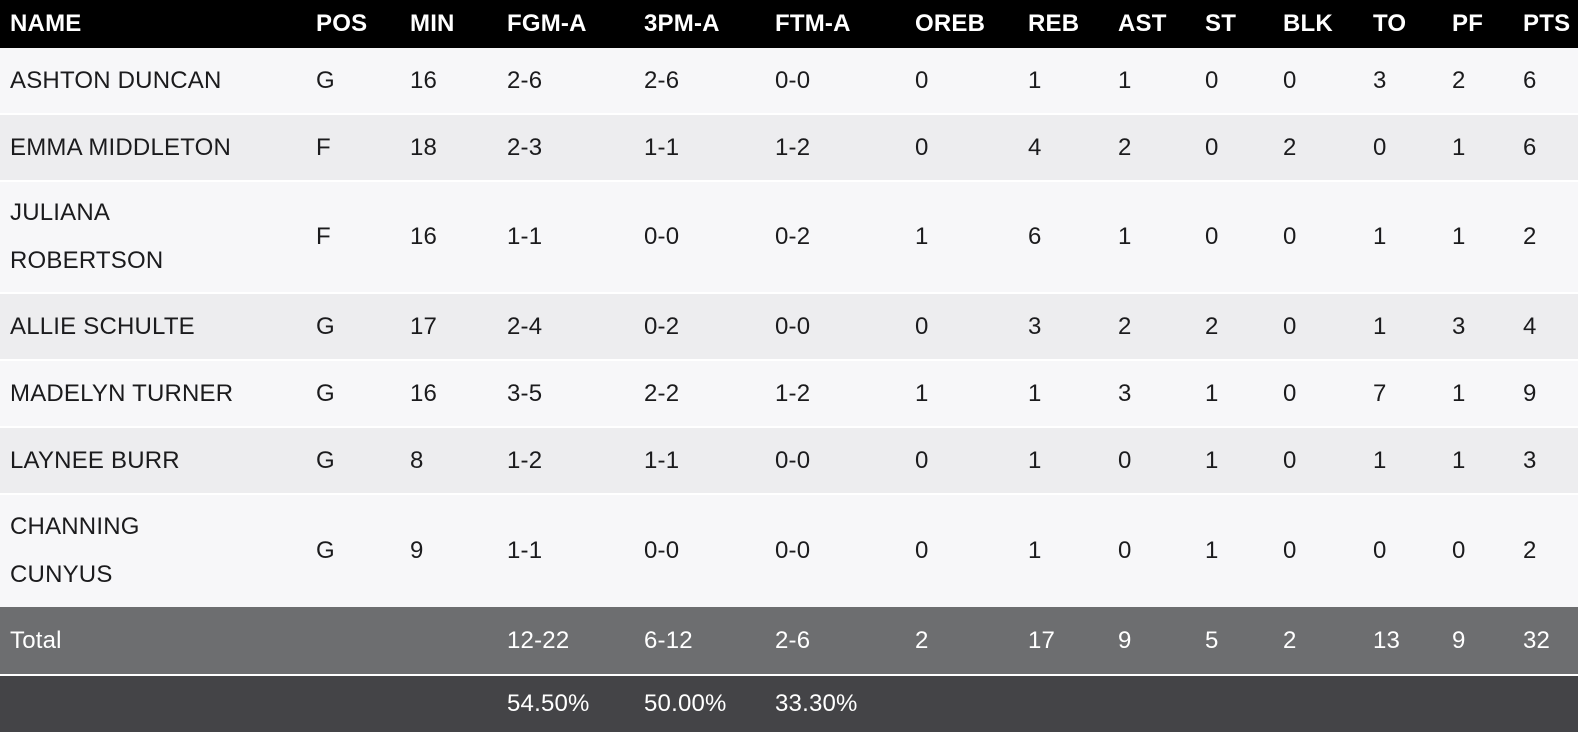 The image size is (1578, 732). I want to click on stat-cell-st: 2, so click(1212, 326).